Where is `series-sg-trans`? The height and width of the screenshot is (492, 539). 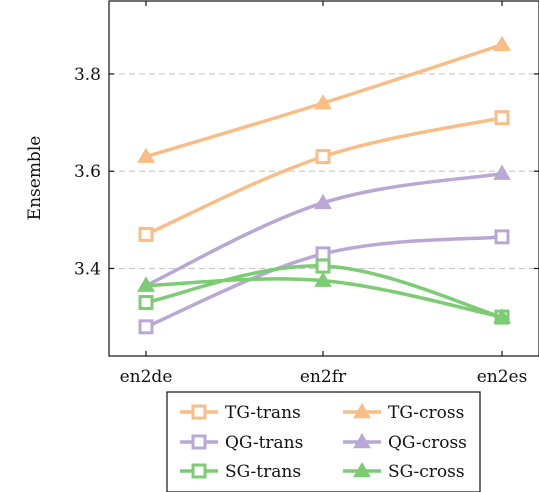 series-sg-trans is located at coordinates (324, 291).